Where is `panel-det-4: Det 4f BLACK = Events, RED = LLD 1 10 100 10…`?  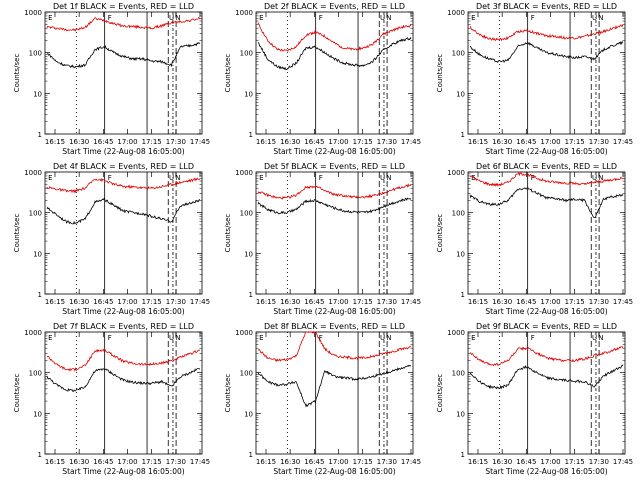
panel-det-4: Det 4f BLACK = Events, RED = LLD 1 10 100 10… is located at coordinates (111, 239).